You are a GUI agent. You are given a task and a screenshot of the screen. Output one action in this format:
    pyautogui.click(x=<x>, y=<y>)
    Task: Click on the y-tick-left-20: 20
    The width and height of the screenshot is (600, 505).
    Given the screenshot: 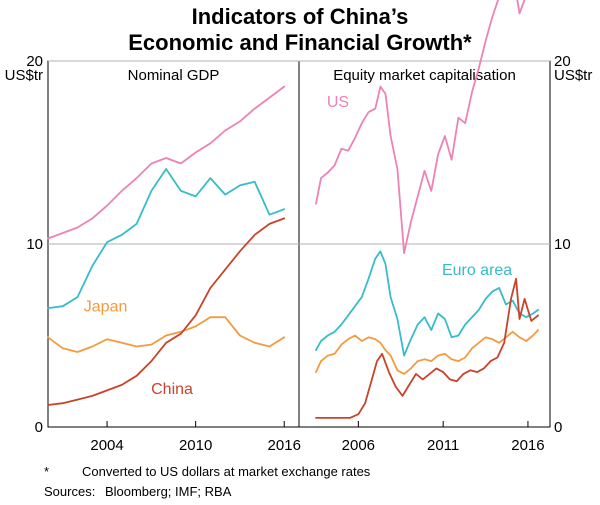 What is the action you would take?
    pyautogui.click(x=34, y=61)
    